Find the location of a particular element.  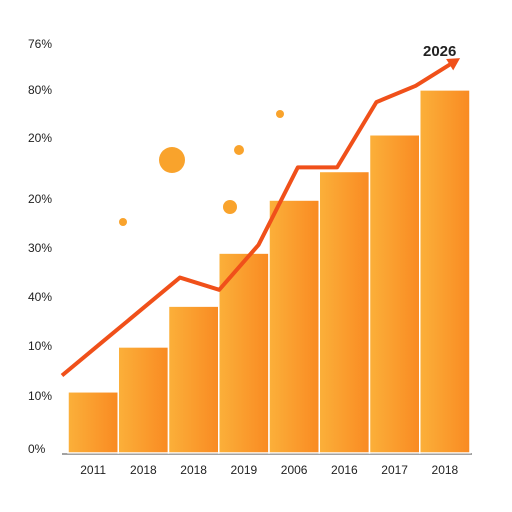

y-tick-label: 0% is located at coordinates (37, 449).